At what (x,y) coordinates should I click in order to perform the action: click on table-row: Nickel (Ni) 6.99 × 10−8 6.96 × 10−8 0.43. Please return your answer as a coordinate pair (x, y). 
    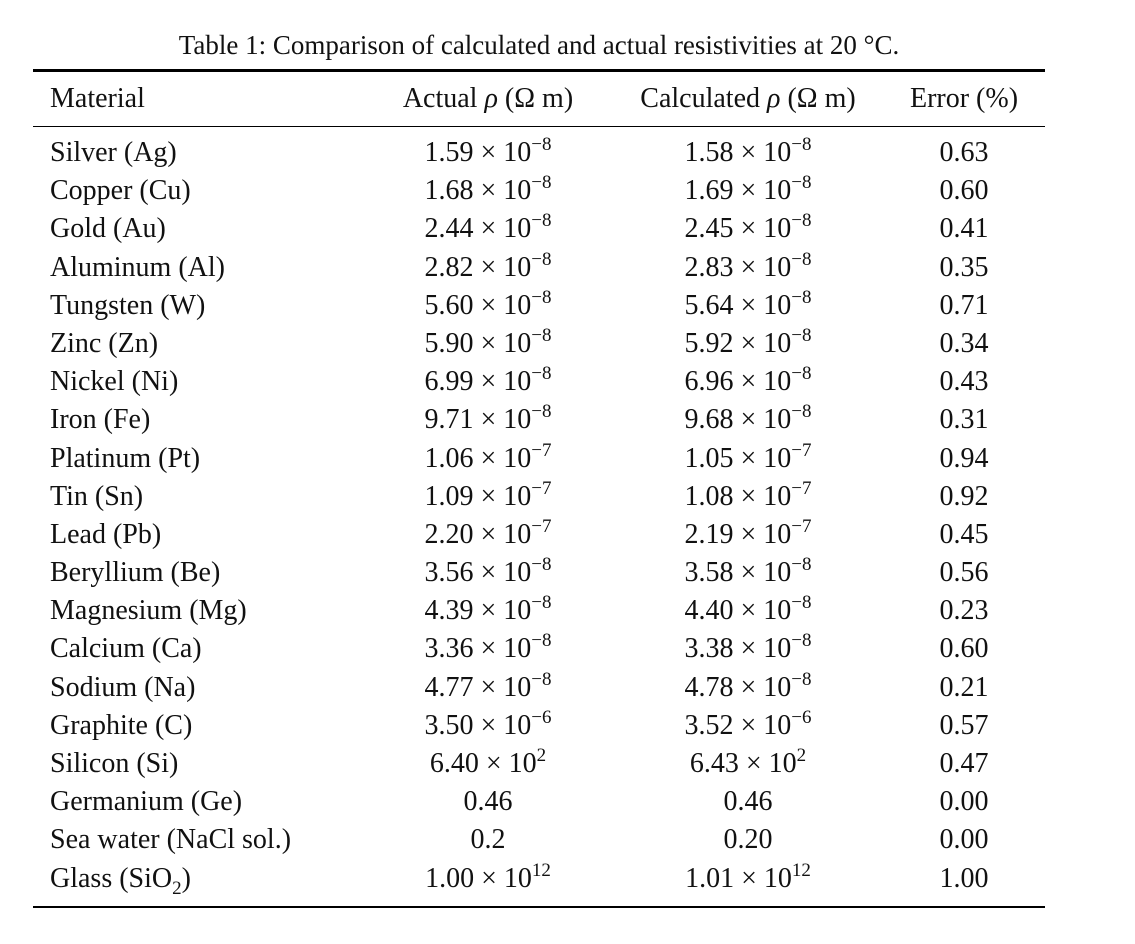
    Looking at the image, I should click on (539, 382).